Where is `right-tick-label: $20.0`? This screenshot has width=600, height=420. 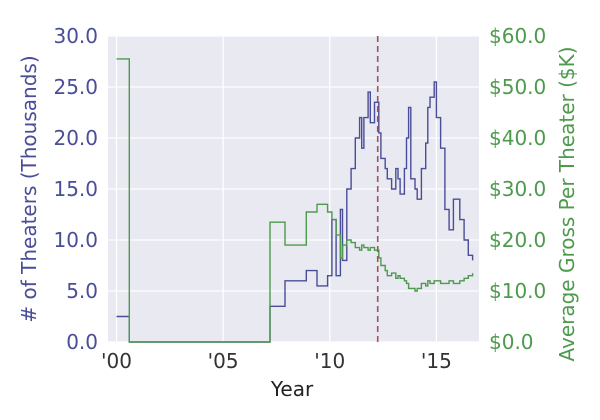
right-tick-label: $20.0 is located at coordinates (517, 240).